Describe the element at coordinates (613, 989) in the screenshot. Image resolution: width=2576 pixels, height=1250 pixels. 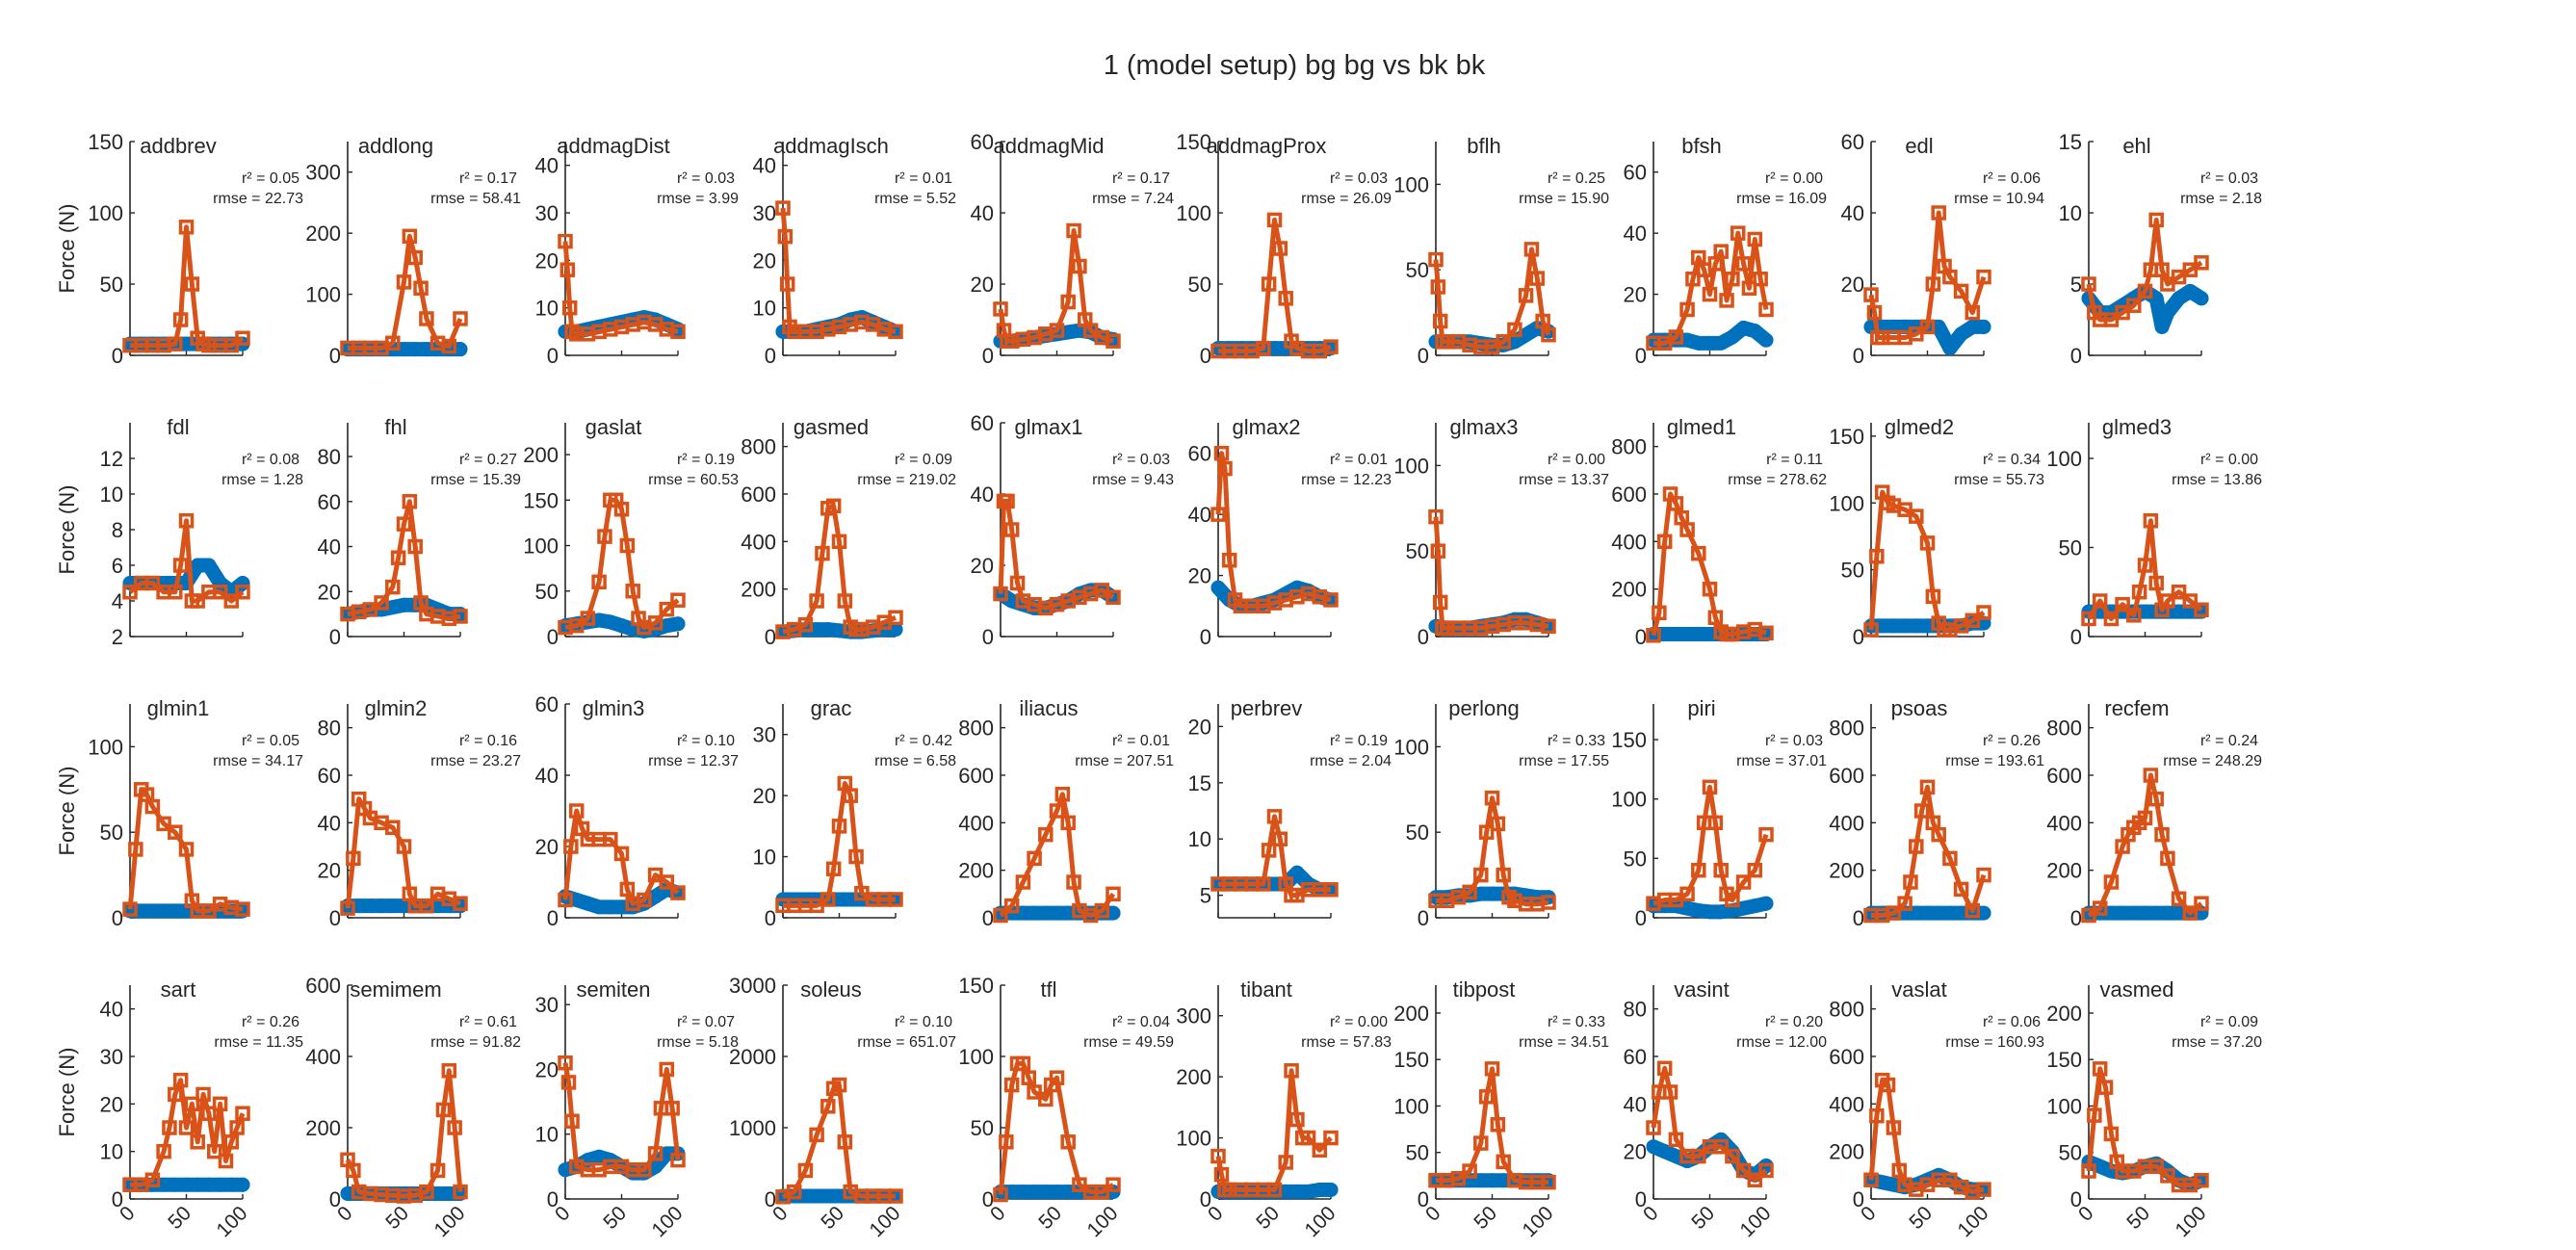
I see `subplot-title: semiten` at that location.